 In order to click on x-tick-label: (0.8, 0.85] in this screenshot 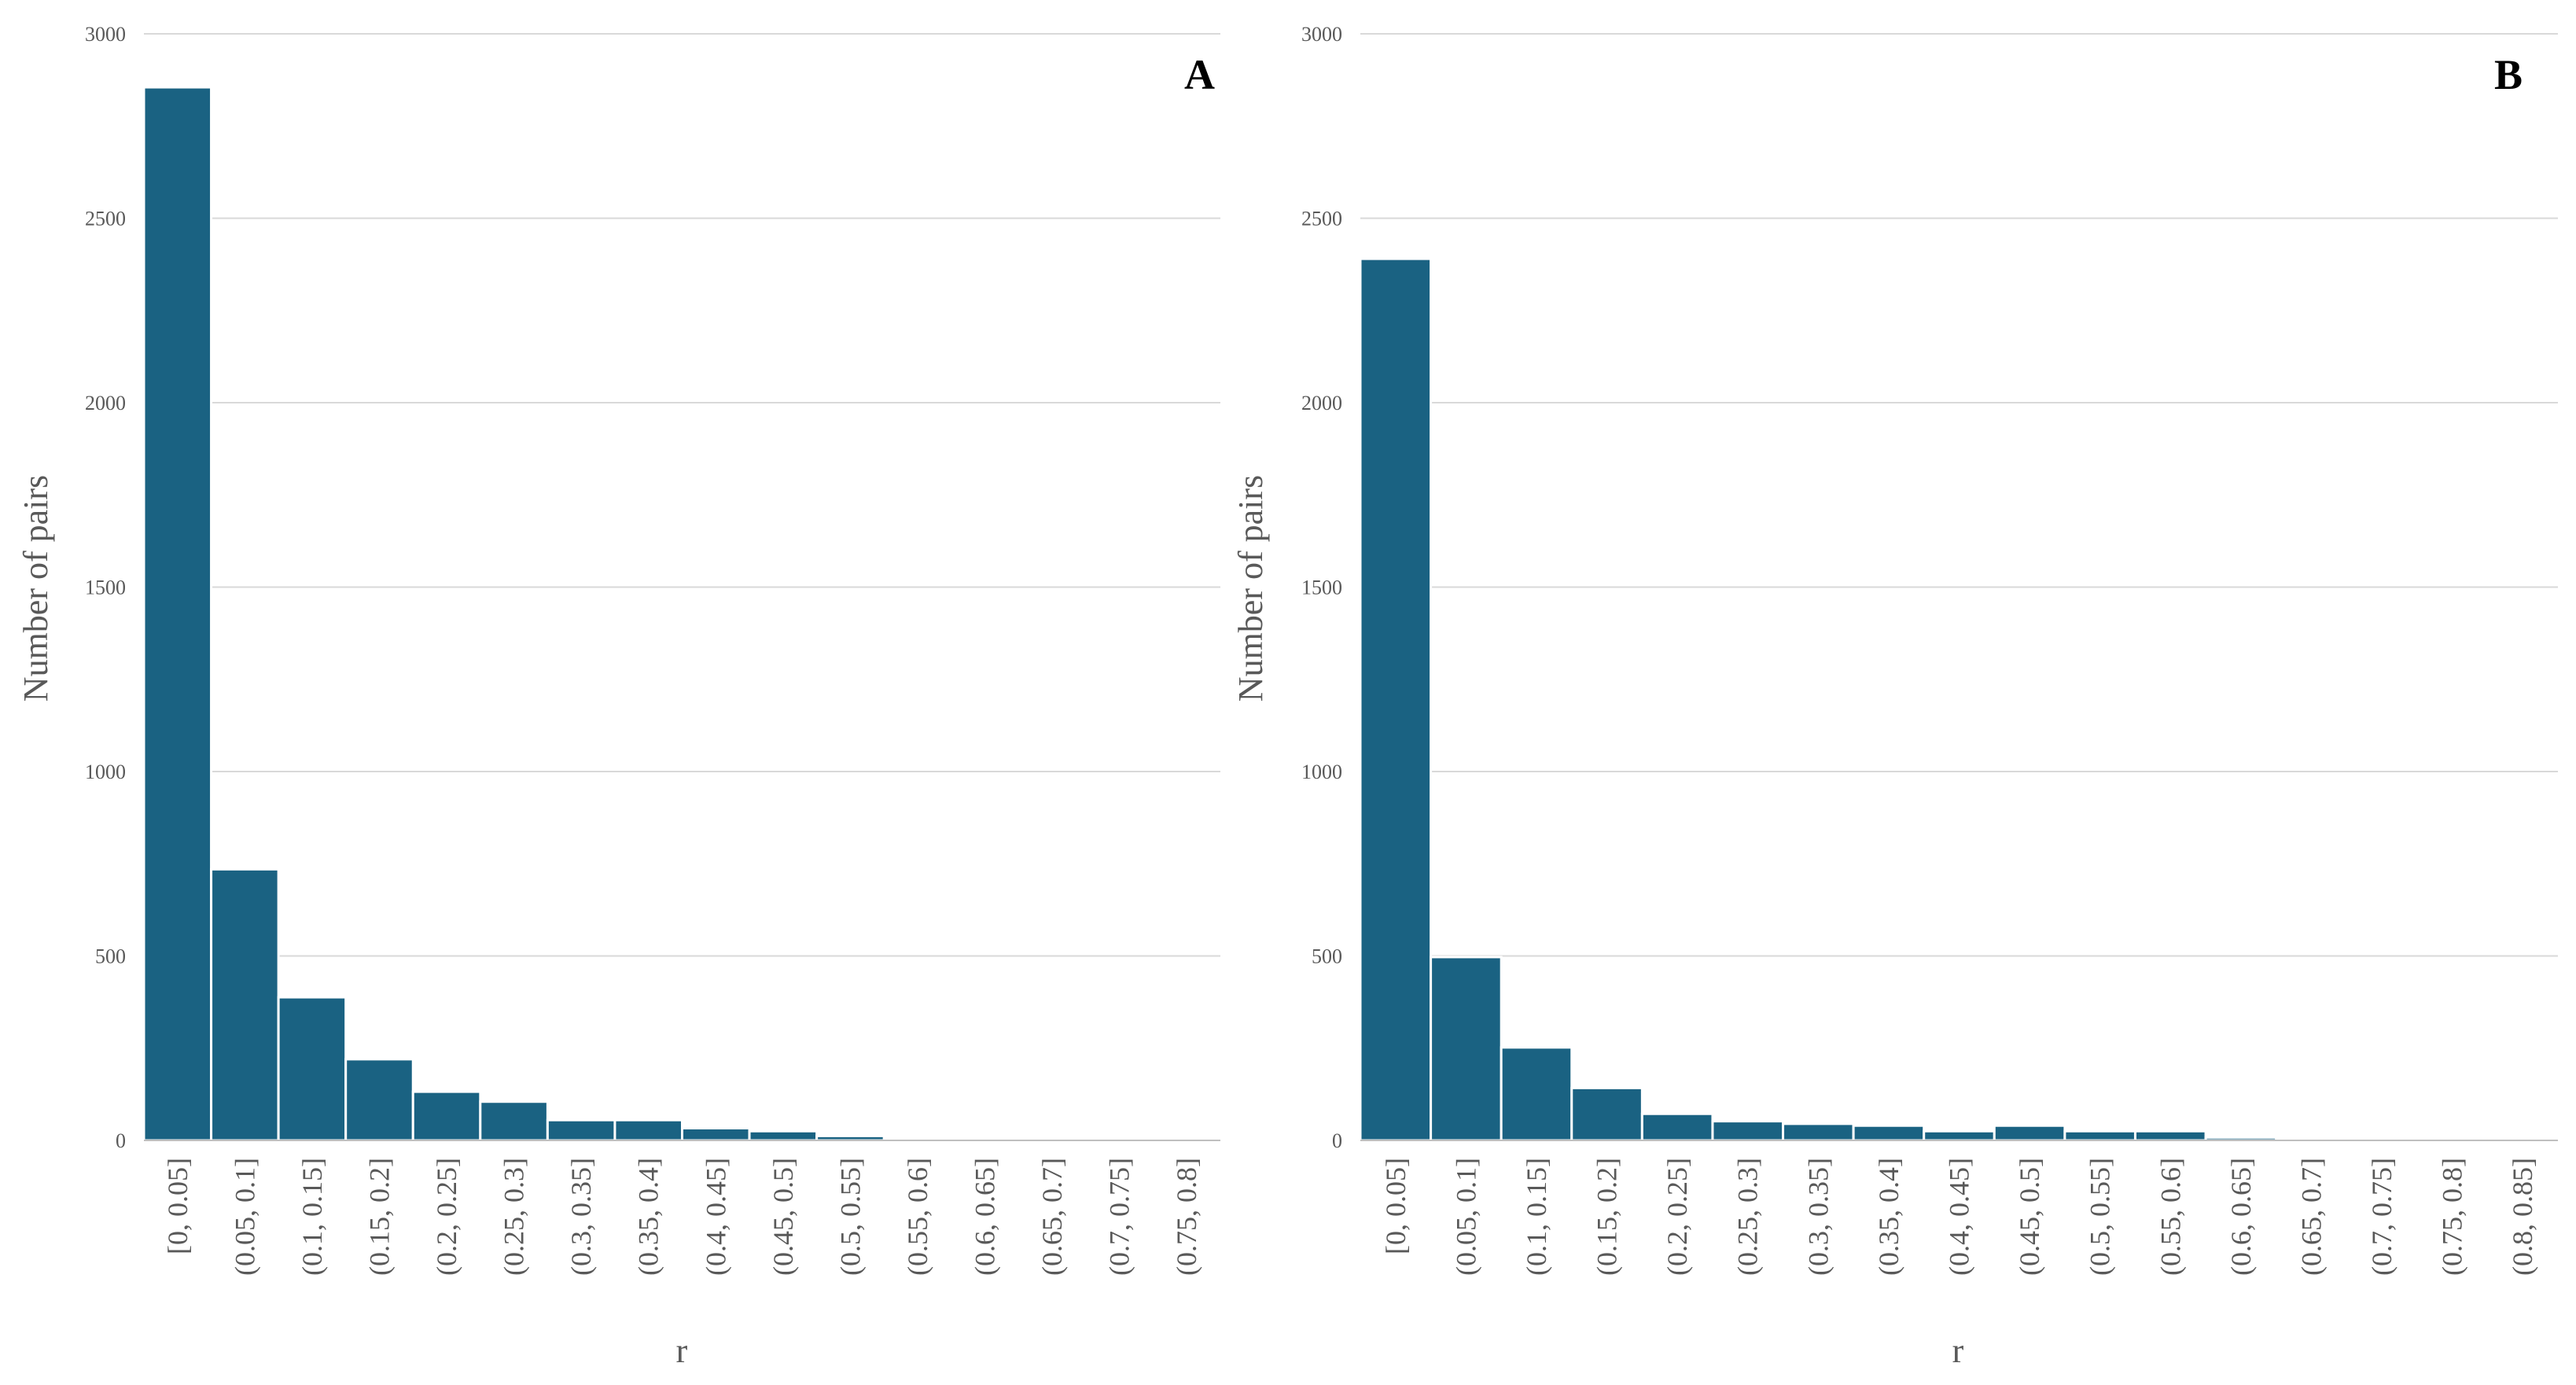, I will do `click(2522, 1217)`.